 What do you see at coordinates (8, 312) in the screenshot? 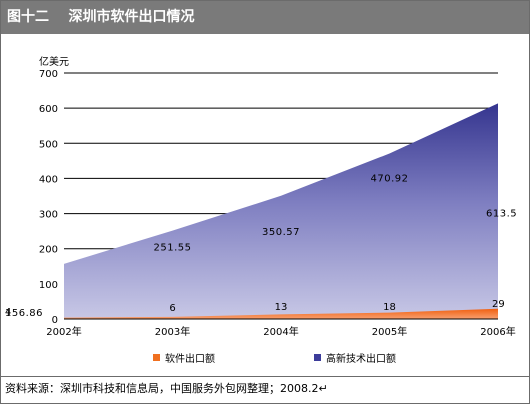
I see `data-label-software-0: 4` at bounding box center [8, 312].